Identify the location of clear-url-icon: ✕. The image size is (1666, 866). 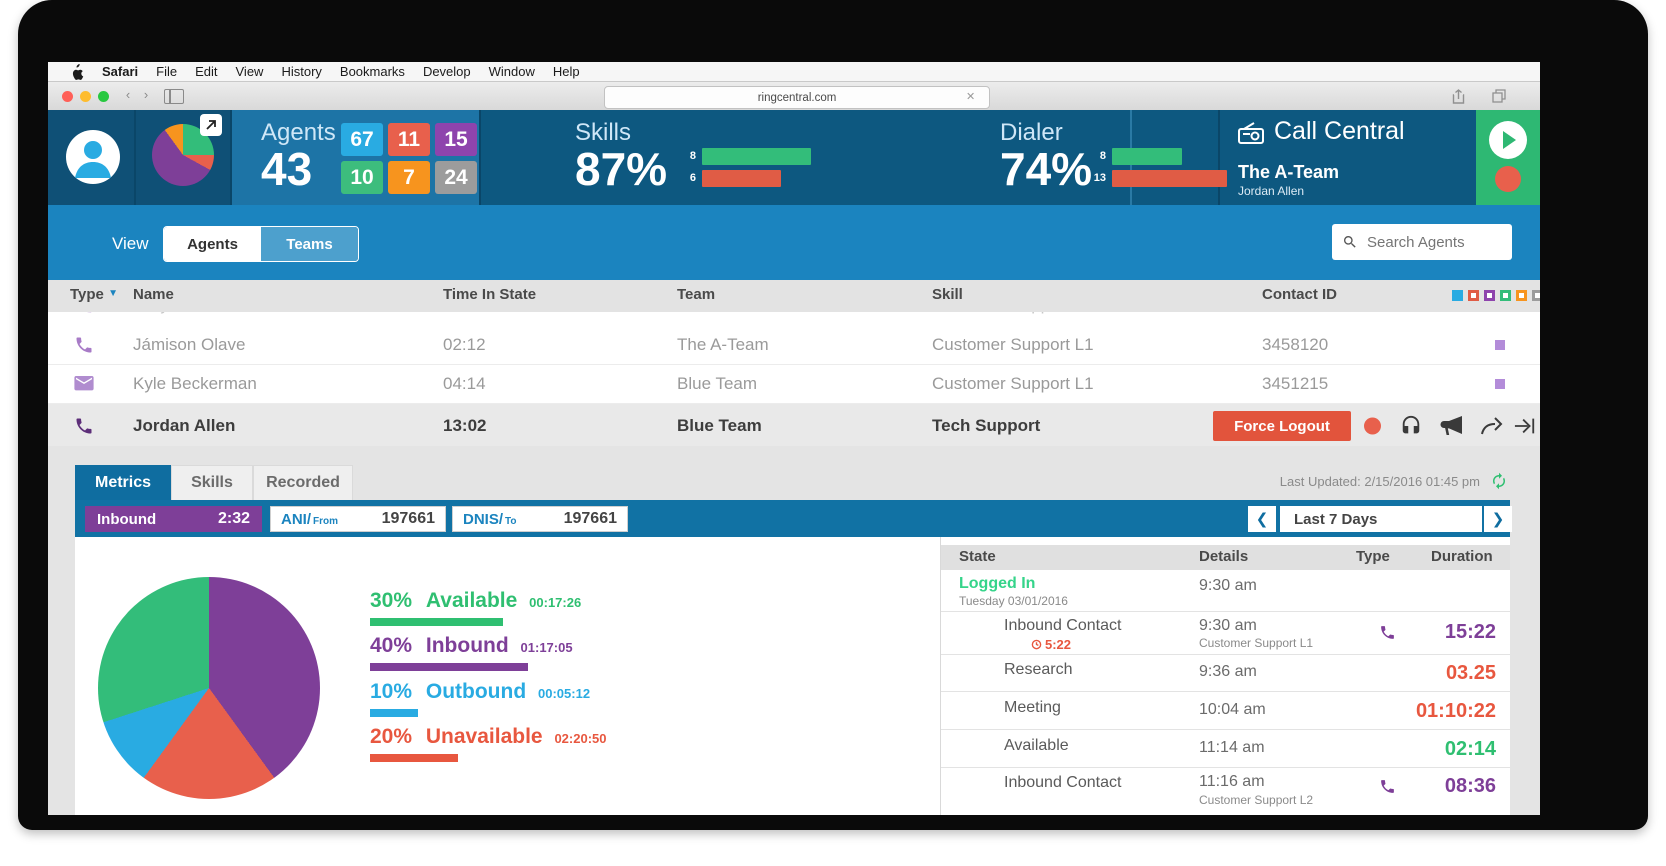
(971, 97).